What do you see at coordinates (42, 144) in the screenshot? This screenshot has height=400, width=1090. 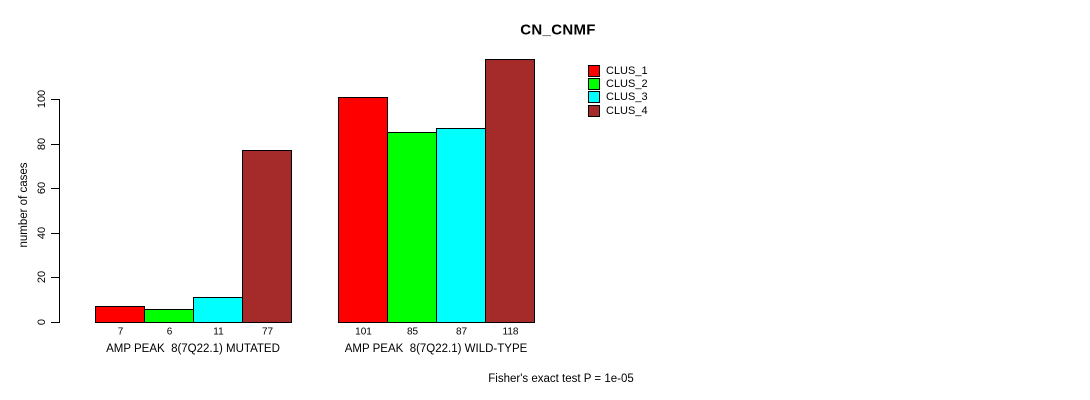 I see `y-axis-tick-label: 80` at bounding box center [42, 144].